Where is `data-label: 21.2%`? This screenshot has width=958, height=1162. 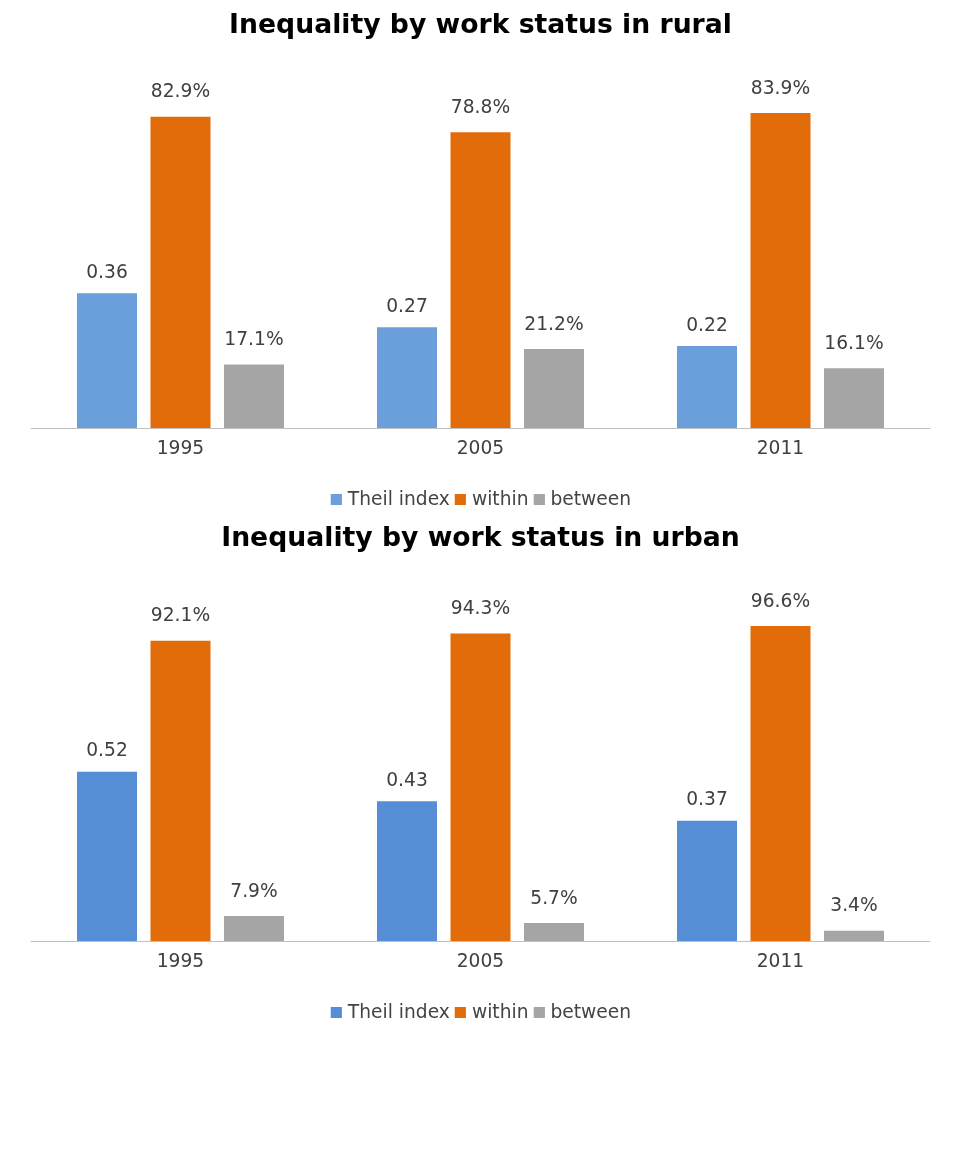 data-label: 21.2% is located at coordinates (554, 323).